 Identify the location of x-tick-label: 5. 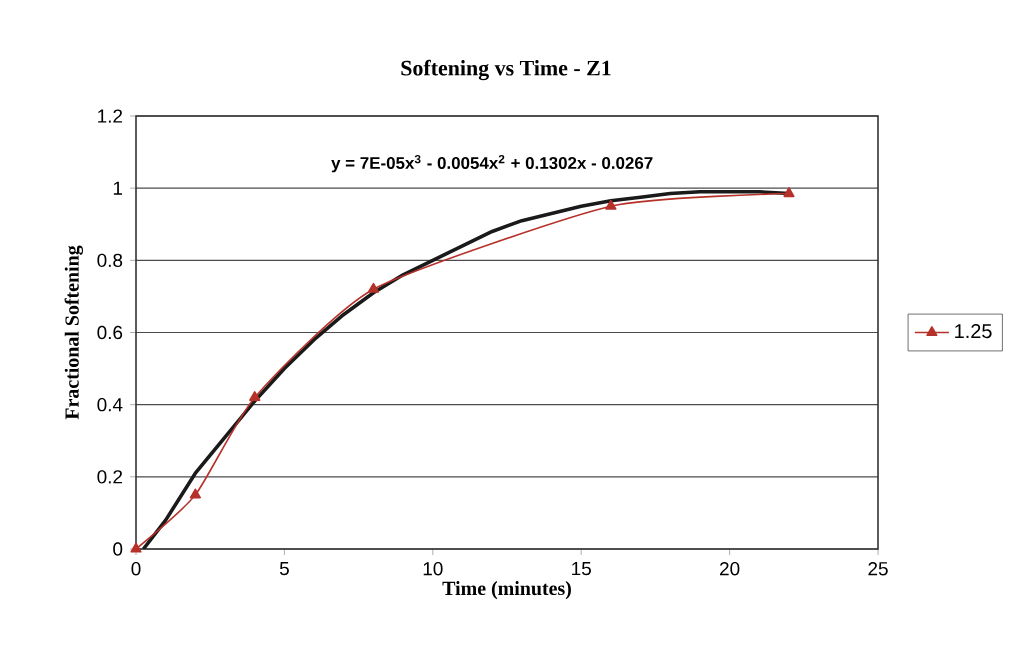
(284, 569).